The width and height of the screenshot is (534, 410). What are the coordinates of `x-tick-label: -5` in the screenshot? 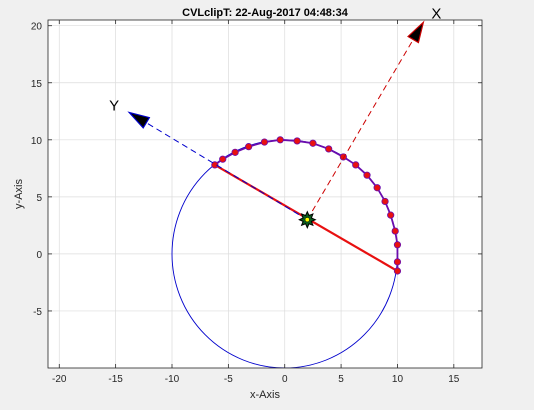 It's located at (228, 379).